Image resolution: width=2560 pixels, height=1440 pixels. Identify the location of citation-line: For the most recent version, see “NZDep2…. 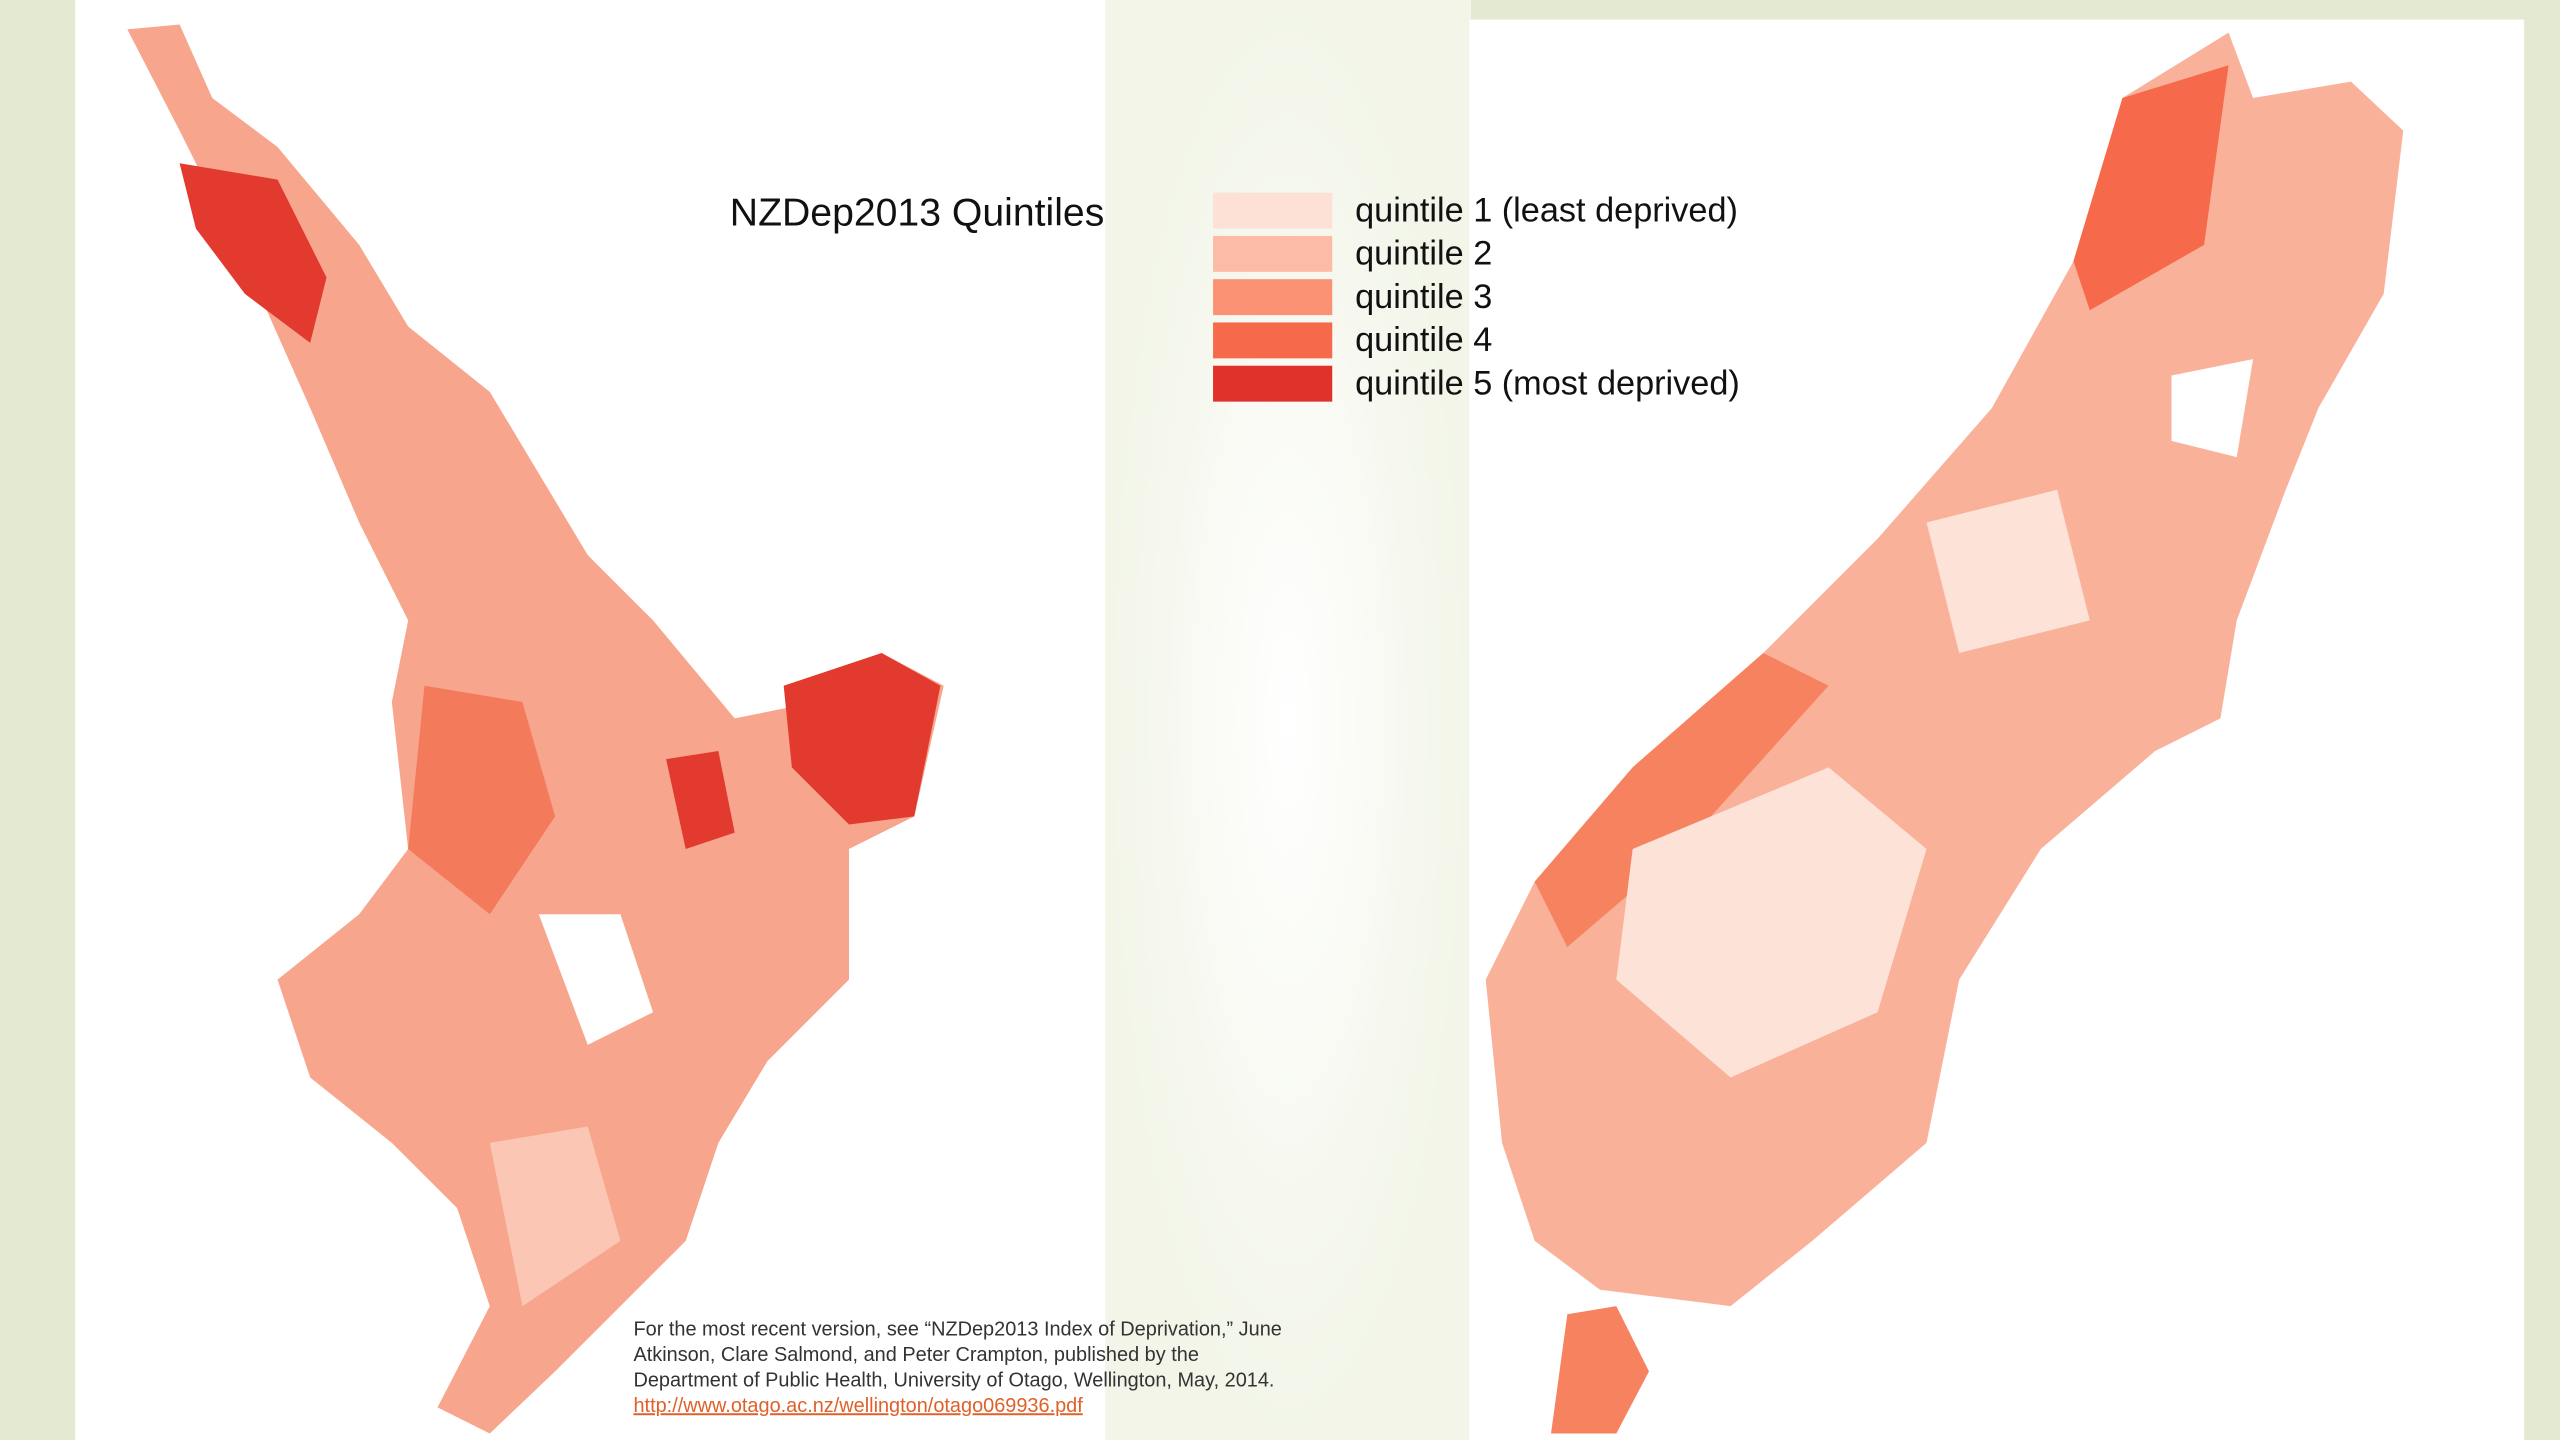
(957, 1330).